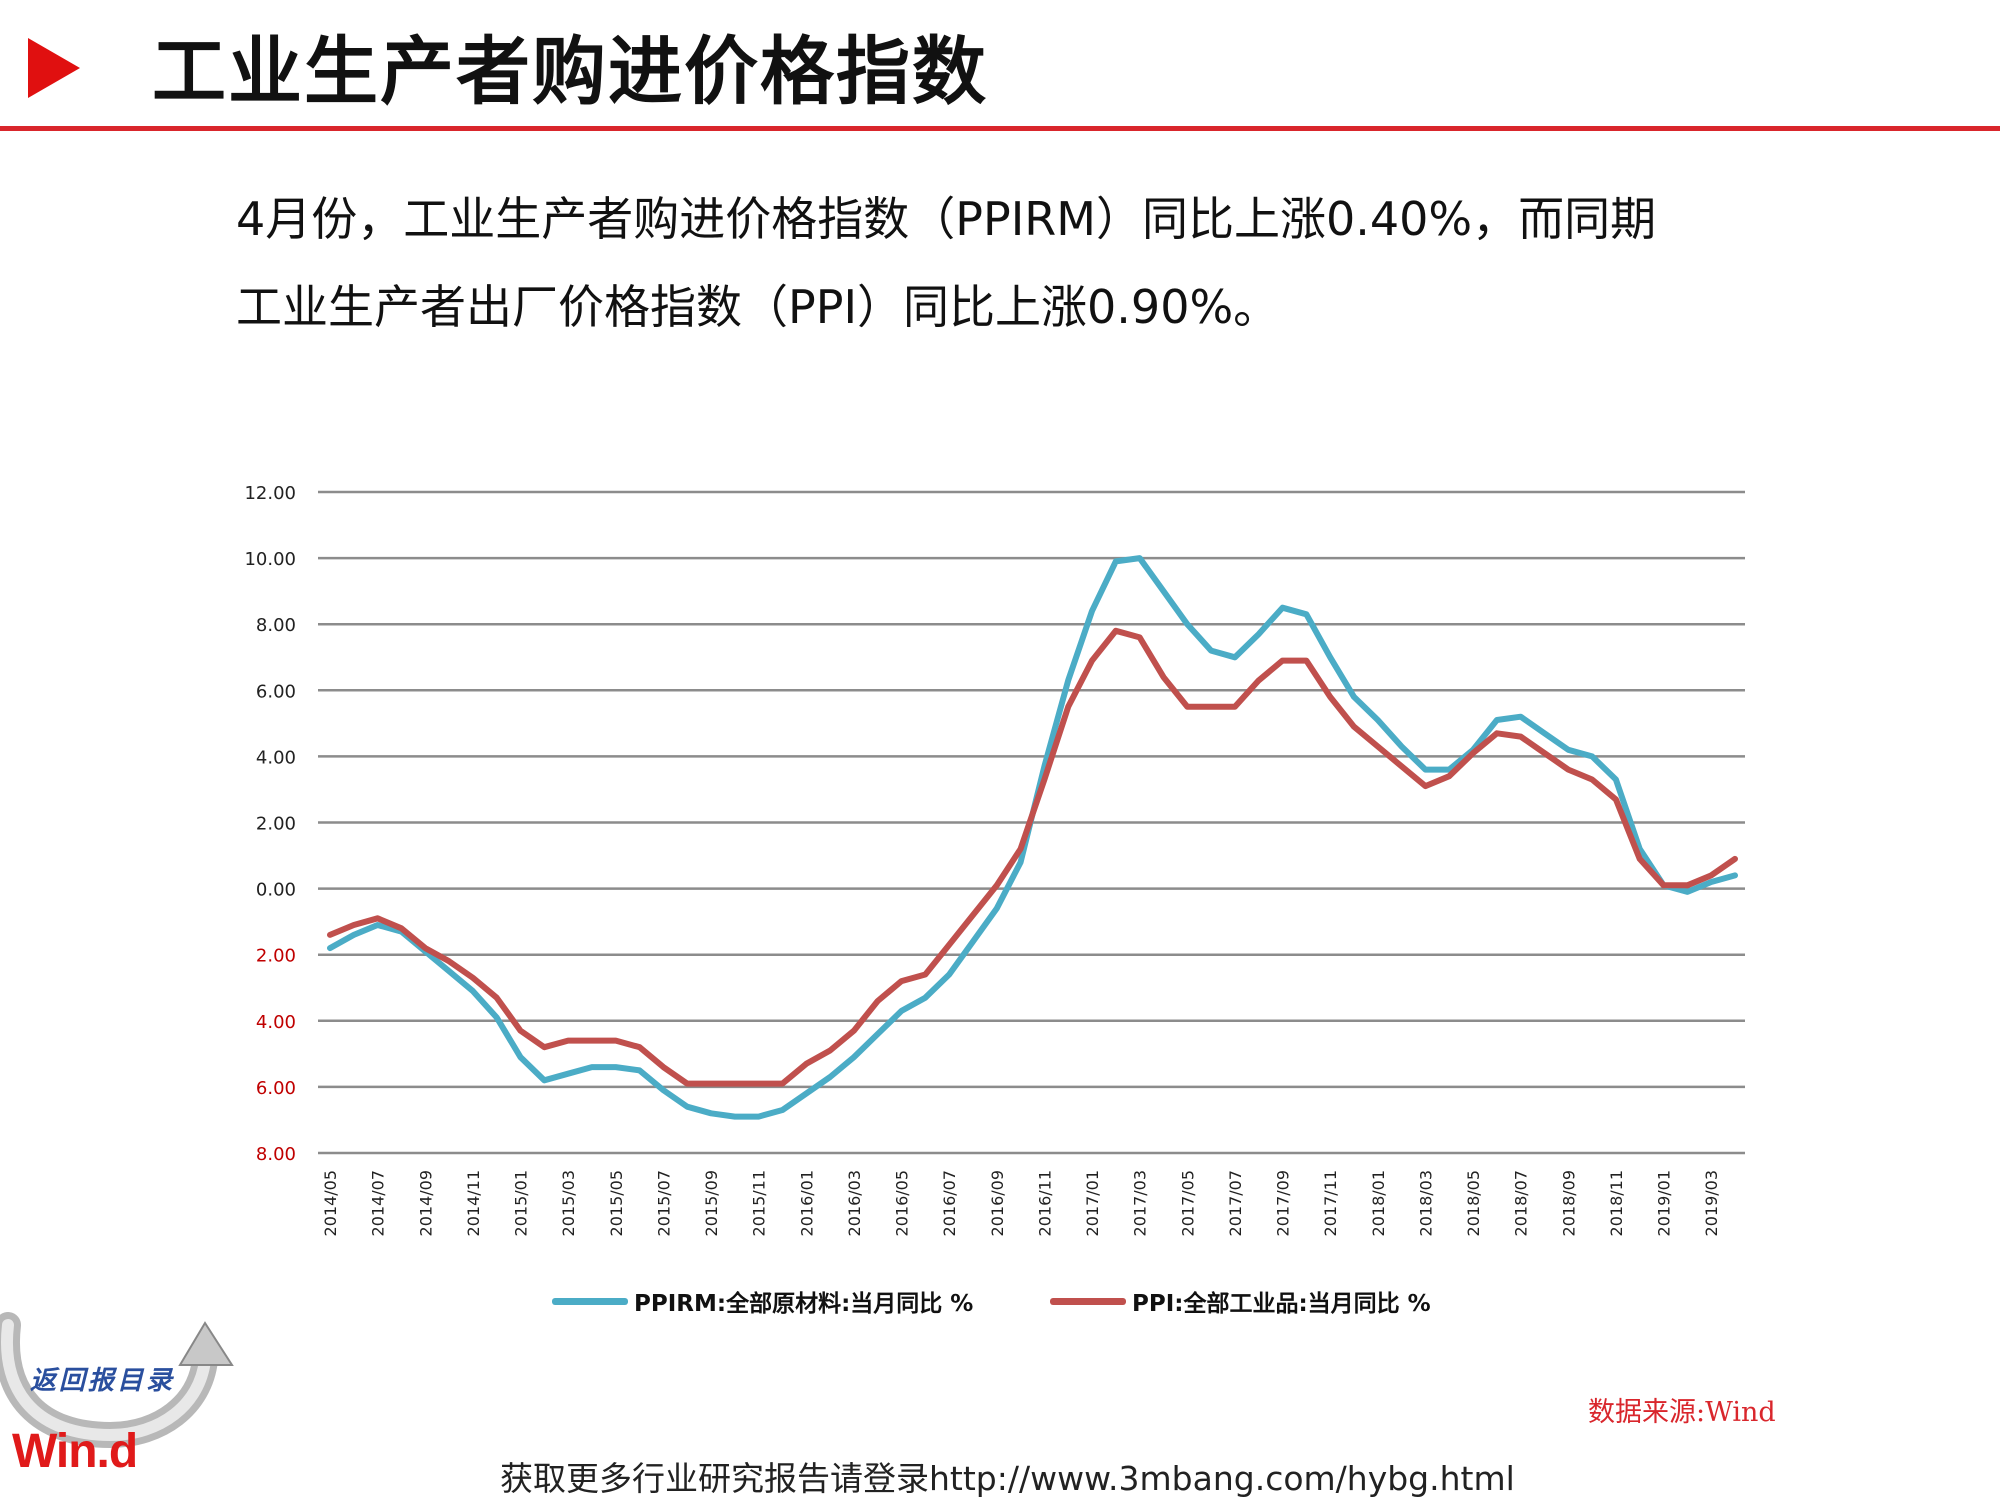  Describe the element at coordinates (276, 1154) in the screenshot. I see `y-tick-label-10: 8.00` at that location.